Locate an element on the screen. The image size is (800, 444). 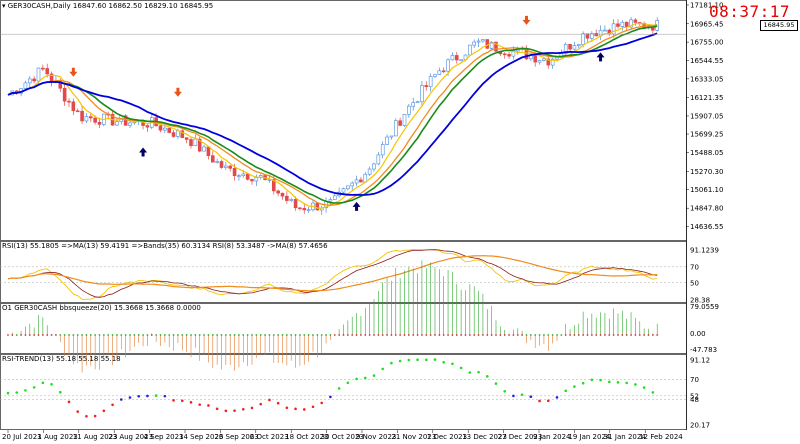
date-tick-label: 23 Aug 2023 is located at coordinates (130, 437).